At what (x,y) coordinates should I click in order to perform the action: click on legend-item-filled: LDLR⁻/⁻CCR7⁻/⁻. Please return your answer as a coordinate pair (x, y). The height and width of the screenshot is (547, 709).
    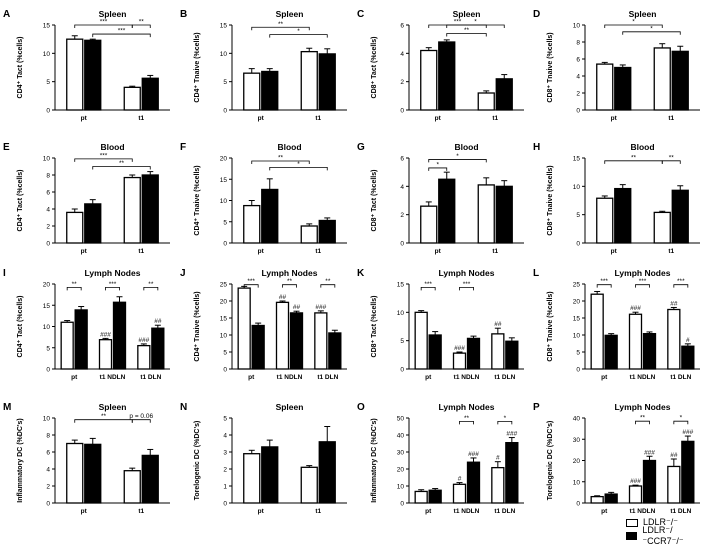
    Looking at the image, I should click on (667, 535).